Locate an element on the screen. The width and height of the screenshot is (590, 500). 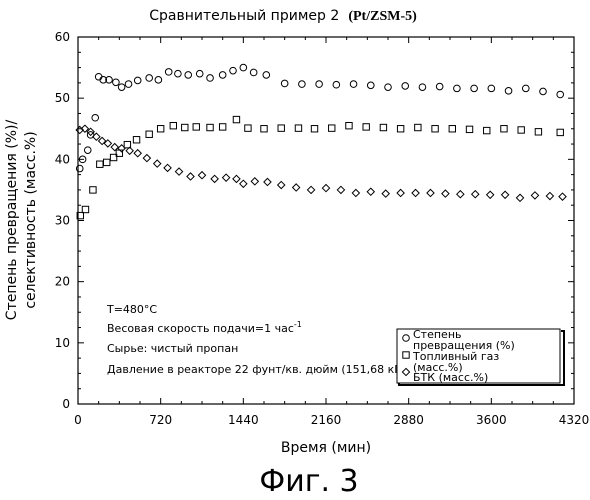
y-tick-label: 40 is located at coordinates (62, 159).